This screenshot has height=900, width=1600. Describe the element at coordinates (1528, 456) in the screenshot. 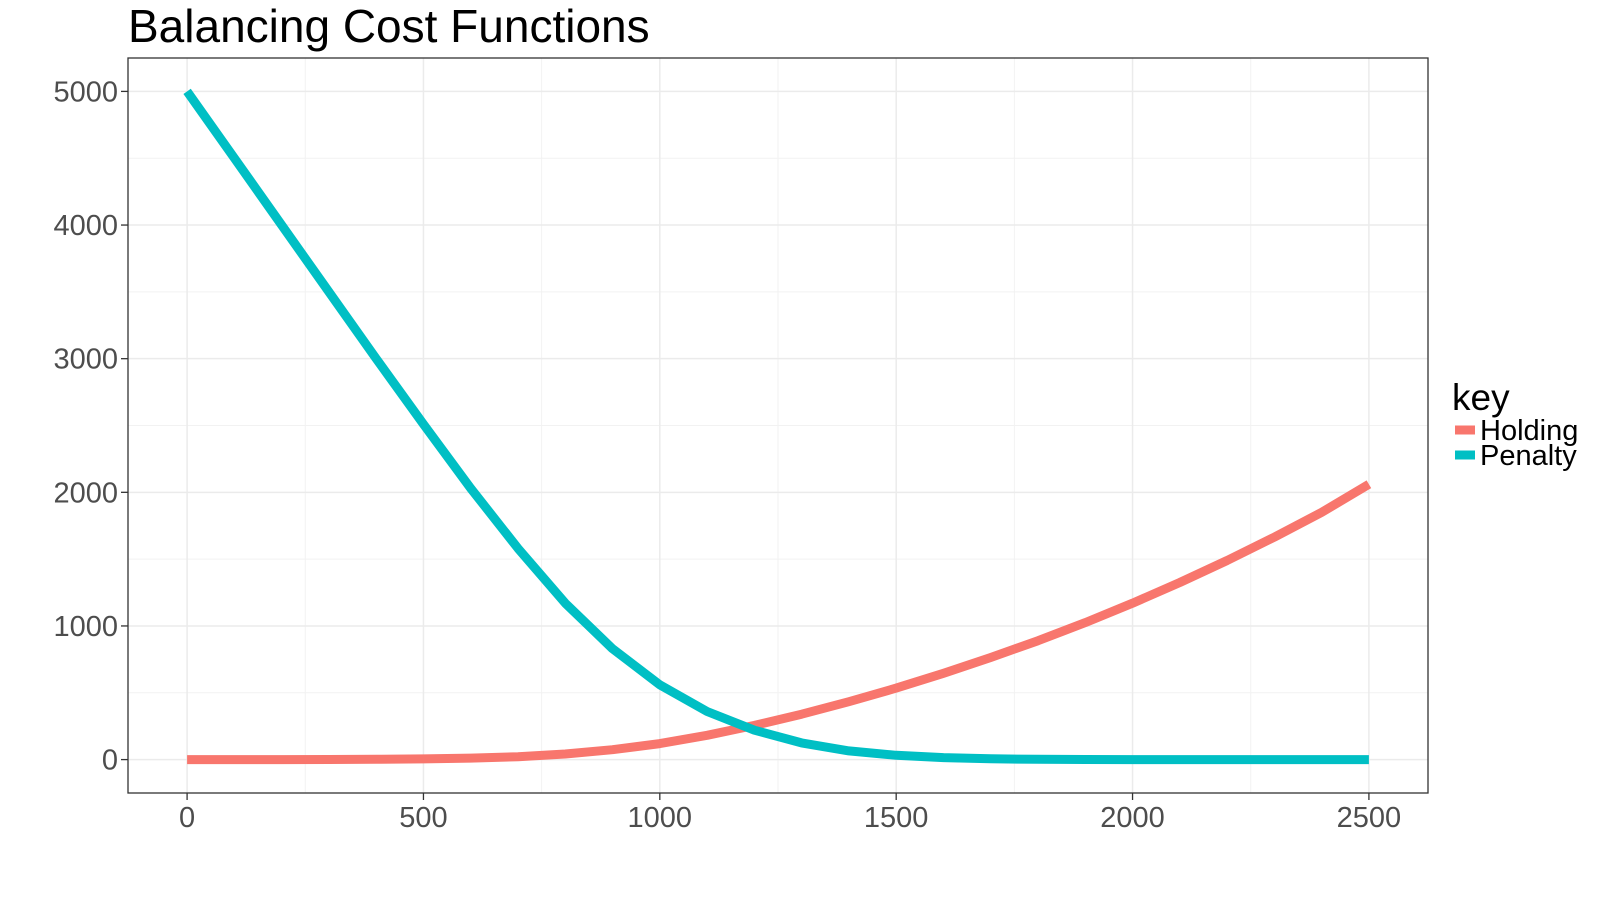

I see `legend-label-penalty: Penalty` at that location.